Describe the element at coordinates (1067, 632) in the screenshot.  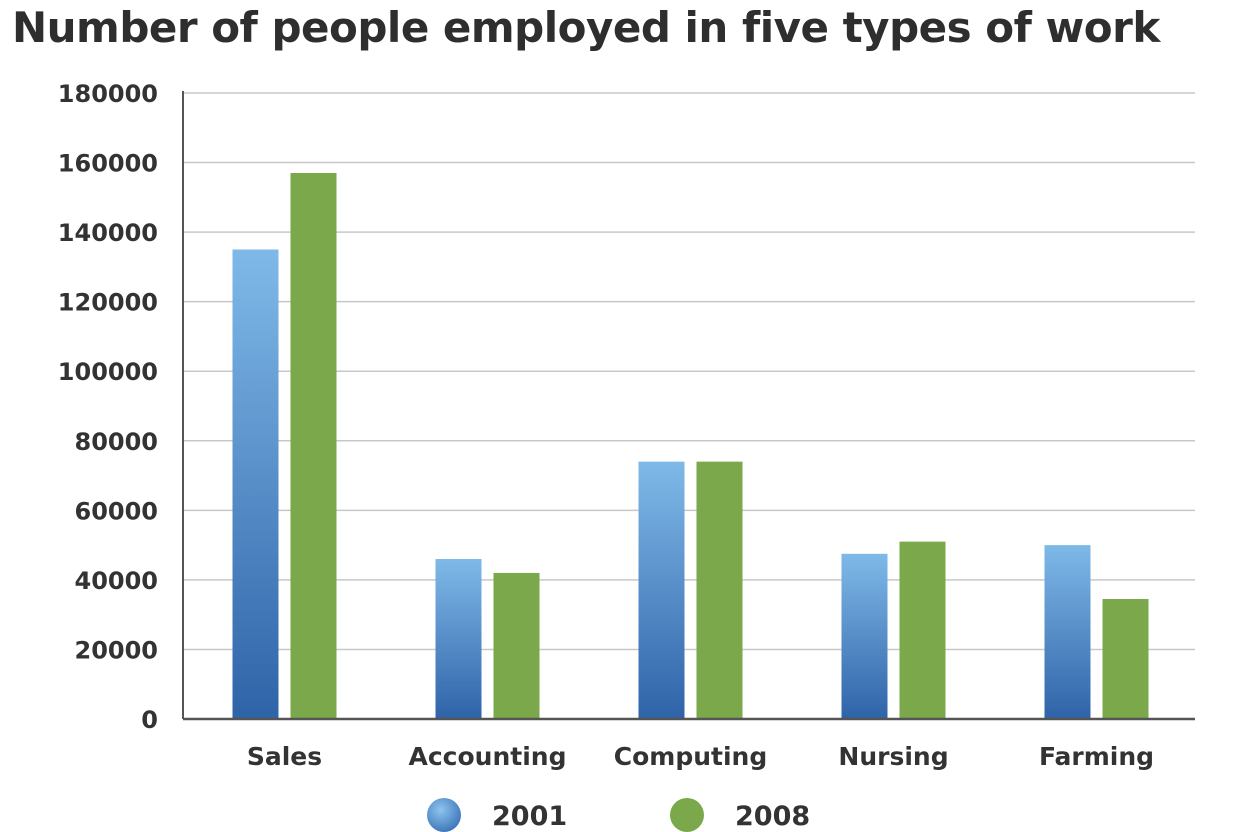
I see `bar-2001-farming` at that location.